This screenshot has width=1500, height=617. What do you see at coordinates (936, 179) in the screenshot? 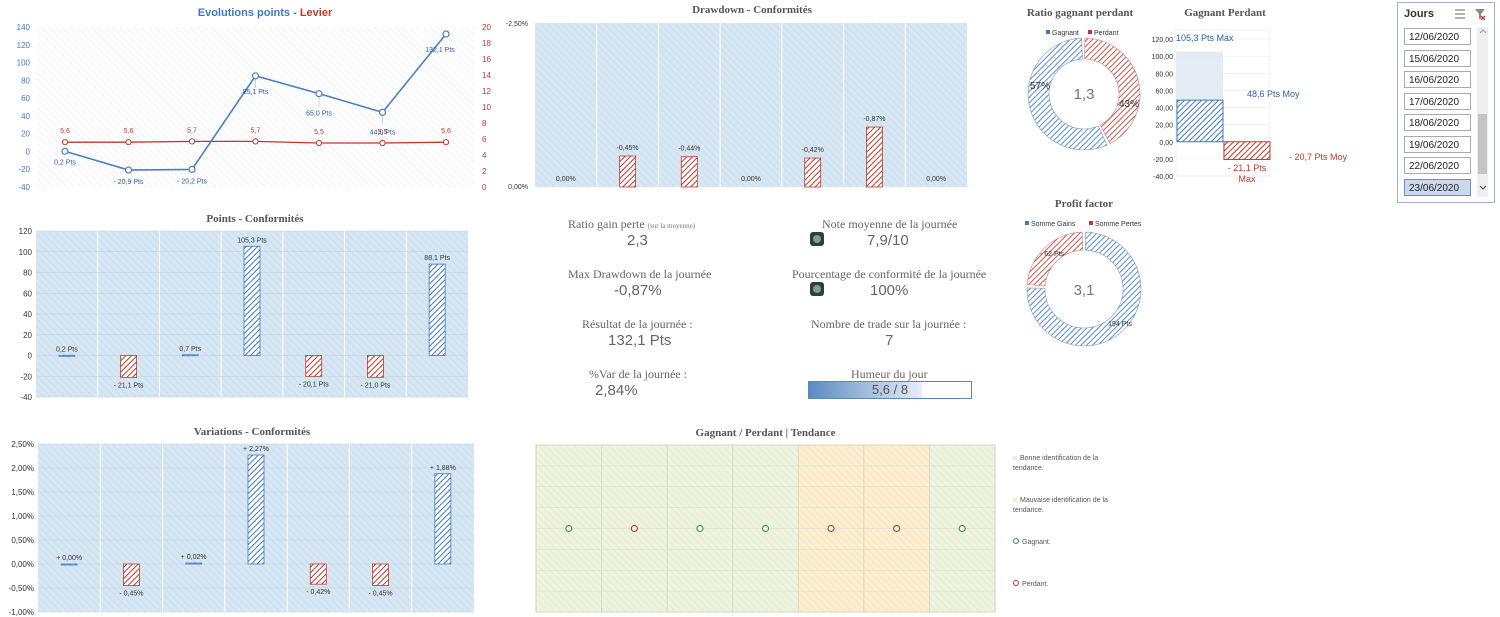
I see `bar-data-label: 0,00%` at bounding box center [936, 179].